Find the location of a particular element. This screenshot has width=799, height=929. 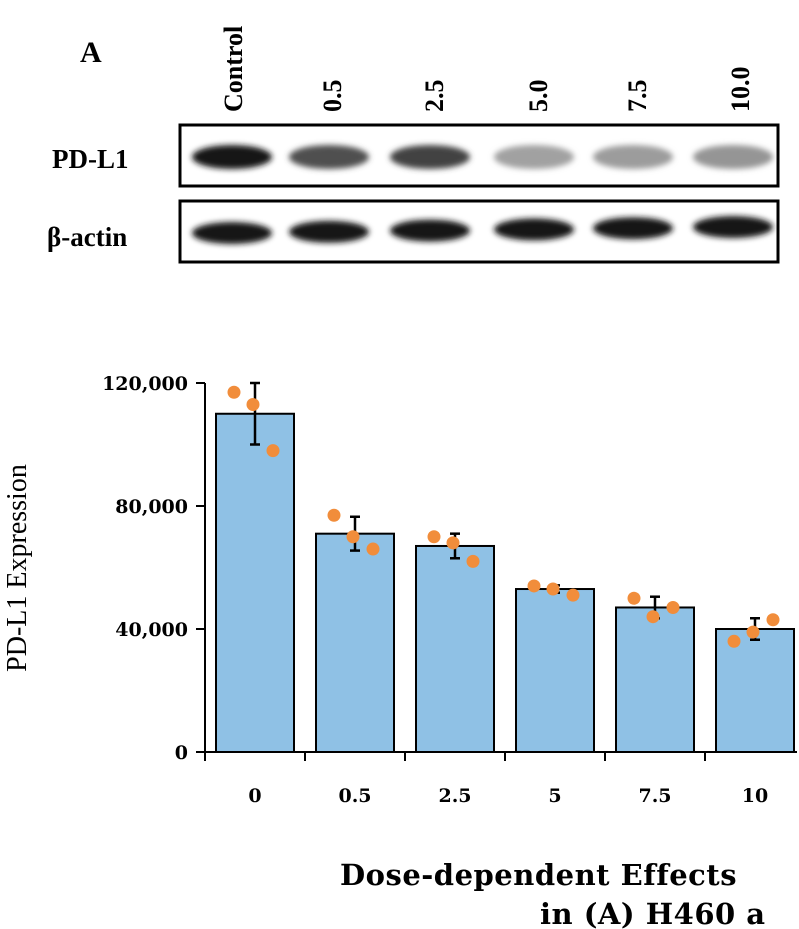

caption-line-2: in (A) H460 a is located at coordinates (653, 913).